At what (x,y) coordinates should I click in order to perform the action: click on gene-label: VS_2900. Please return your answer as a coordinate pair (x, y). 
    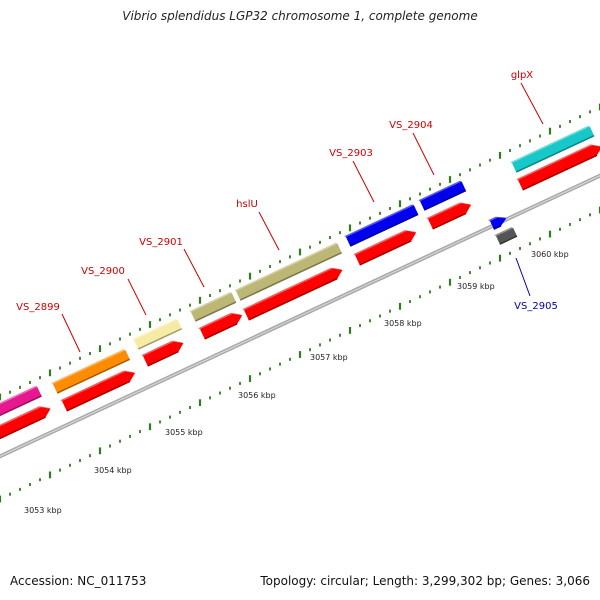
    Looking at the image, I should click on (103, 271).